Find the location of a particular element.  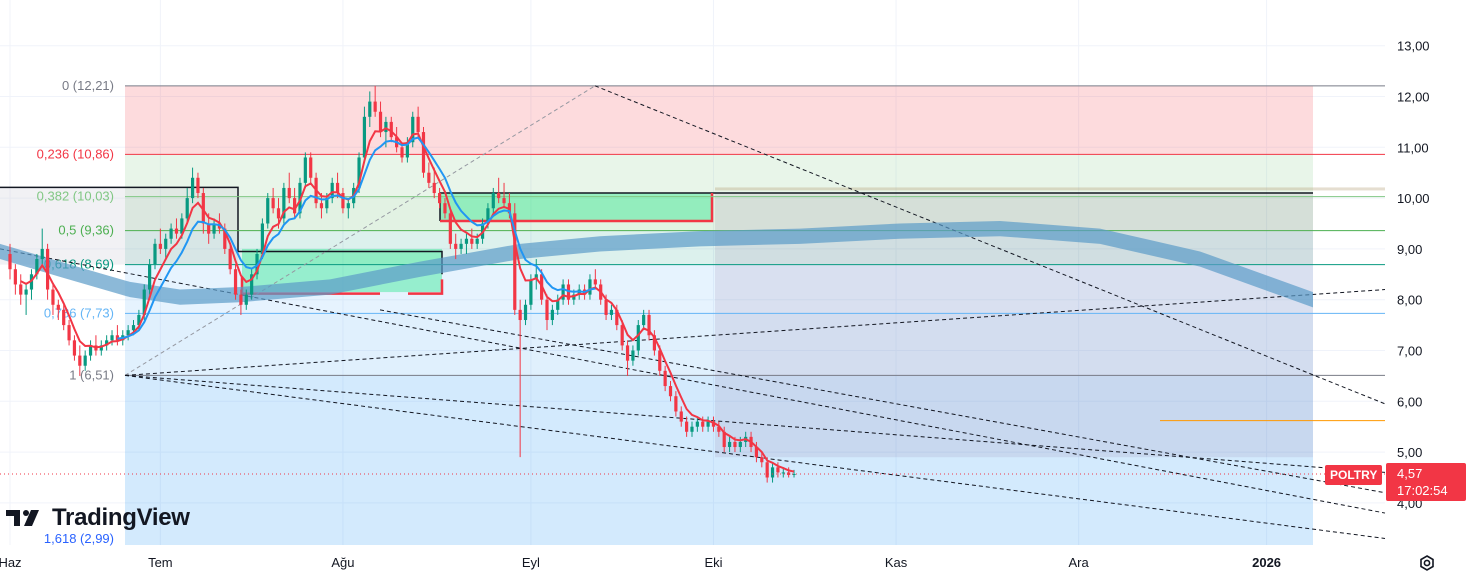

fib-label: 0,5 (9,36) is located at coordinates (86, 230).